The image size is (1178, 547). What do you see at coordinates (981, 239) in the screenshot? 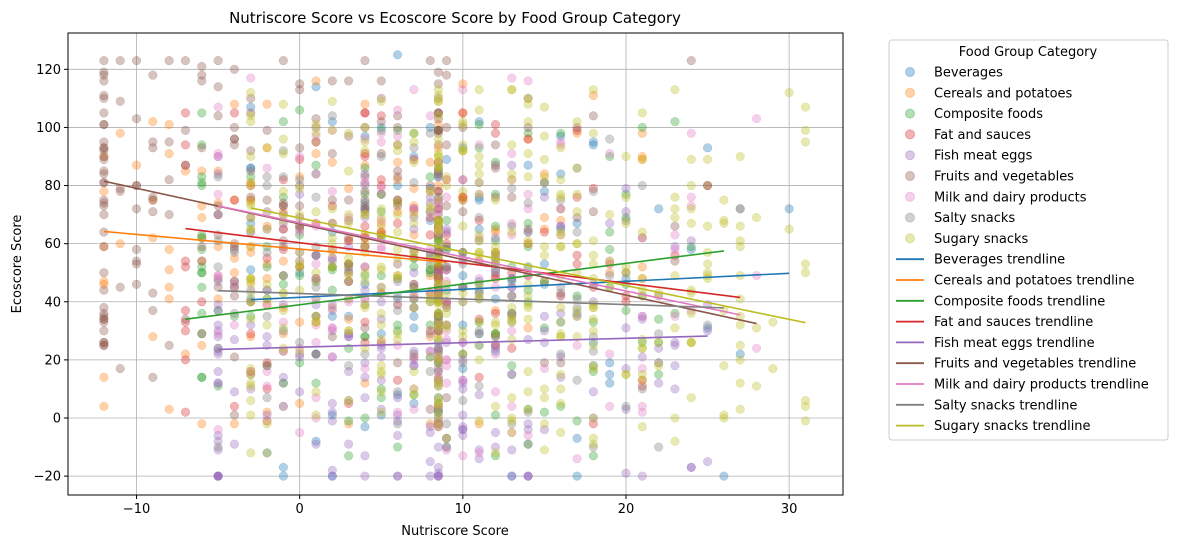
I see `legend-entry: Sugary snacks` at bounding box center [981, 239].